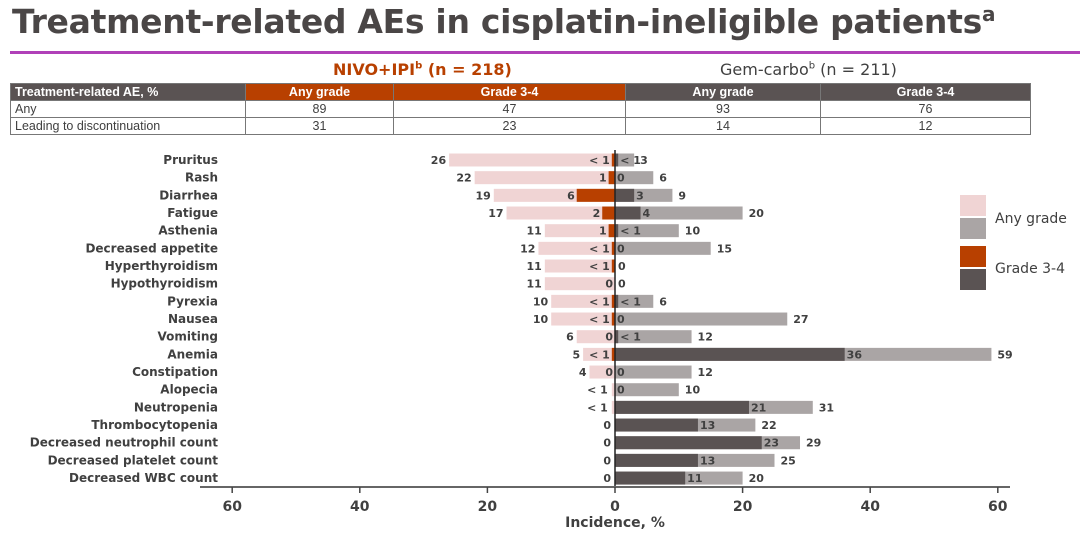  What do you see at coordinates (201, 178) in the screenshot?
I see `category-label: Rash` at bounding box center [201, 178].